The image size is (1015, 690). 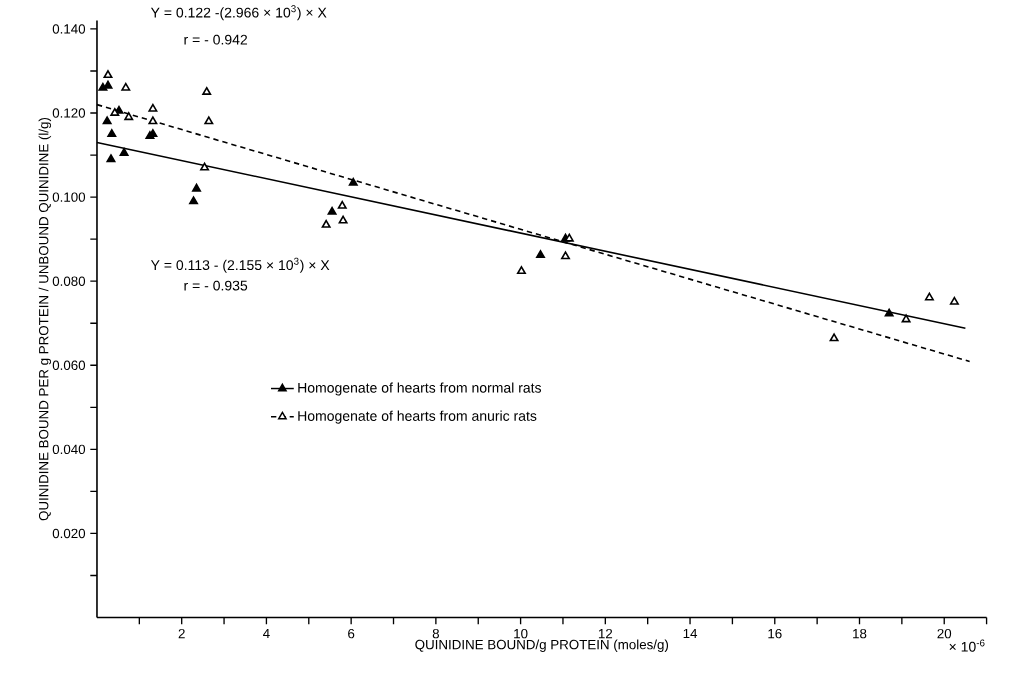 I want to click on annotation: r = - 0.942, so click(x=216, y=39).